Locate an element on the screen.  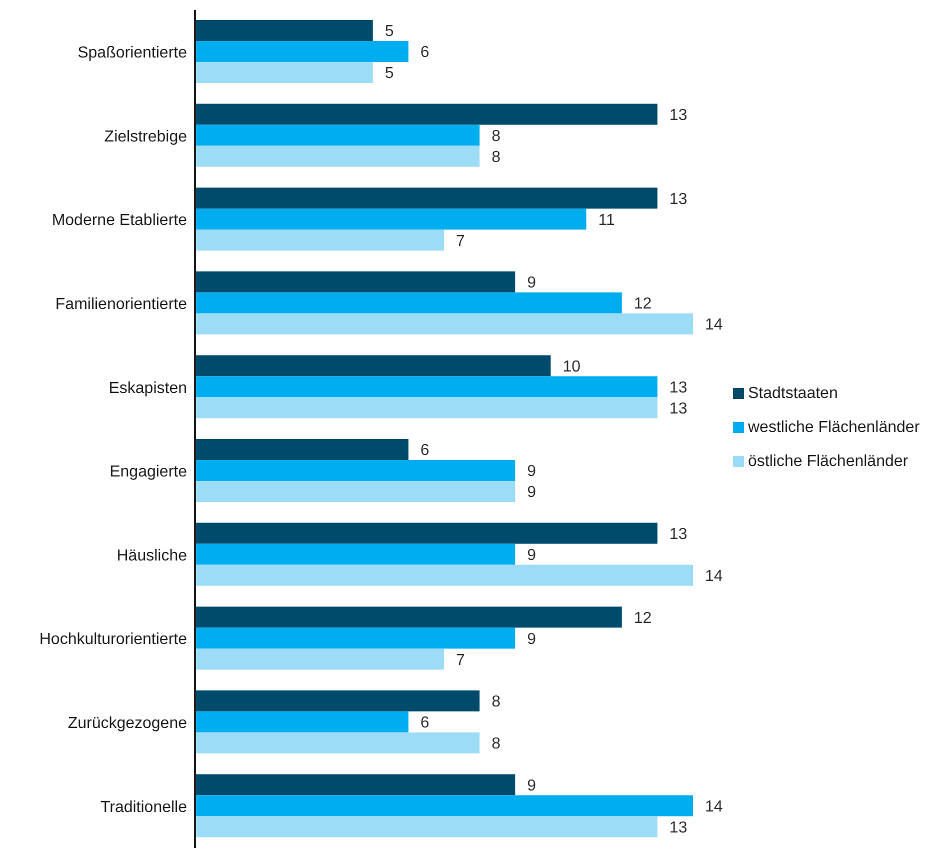
y-tick-label: Zurückgezogene is located at coordinates (128, 723).